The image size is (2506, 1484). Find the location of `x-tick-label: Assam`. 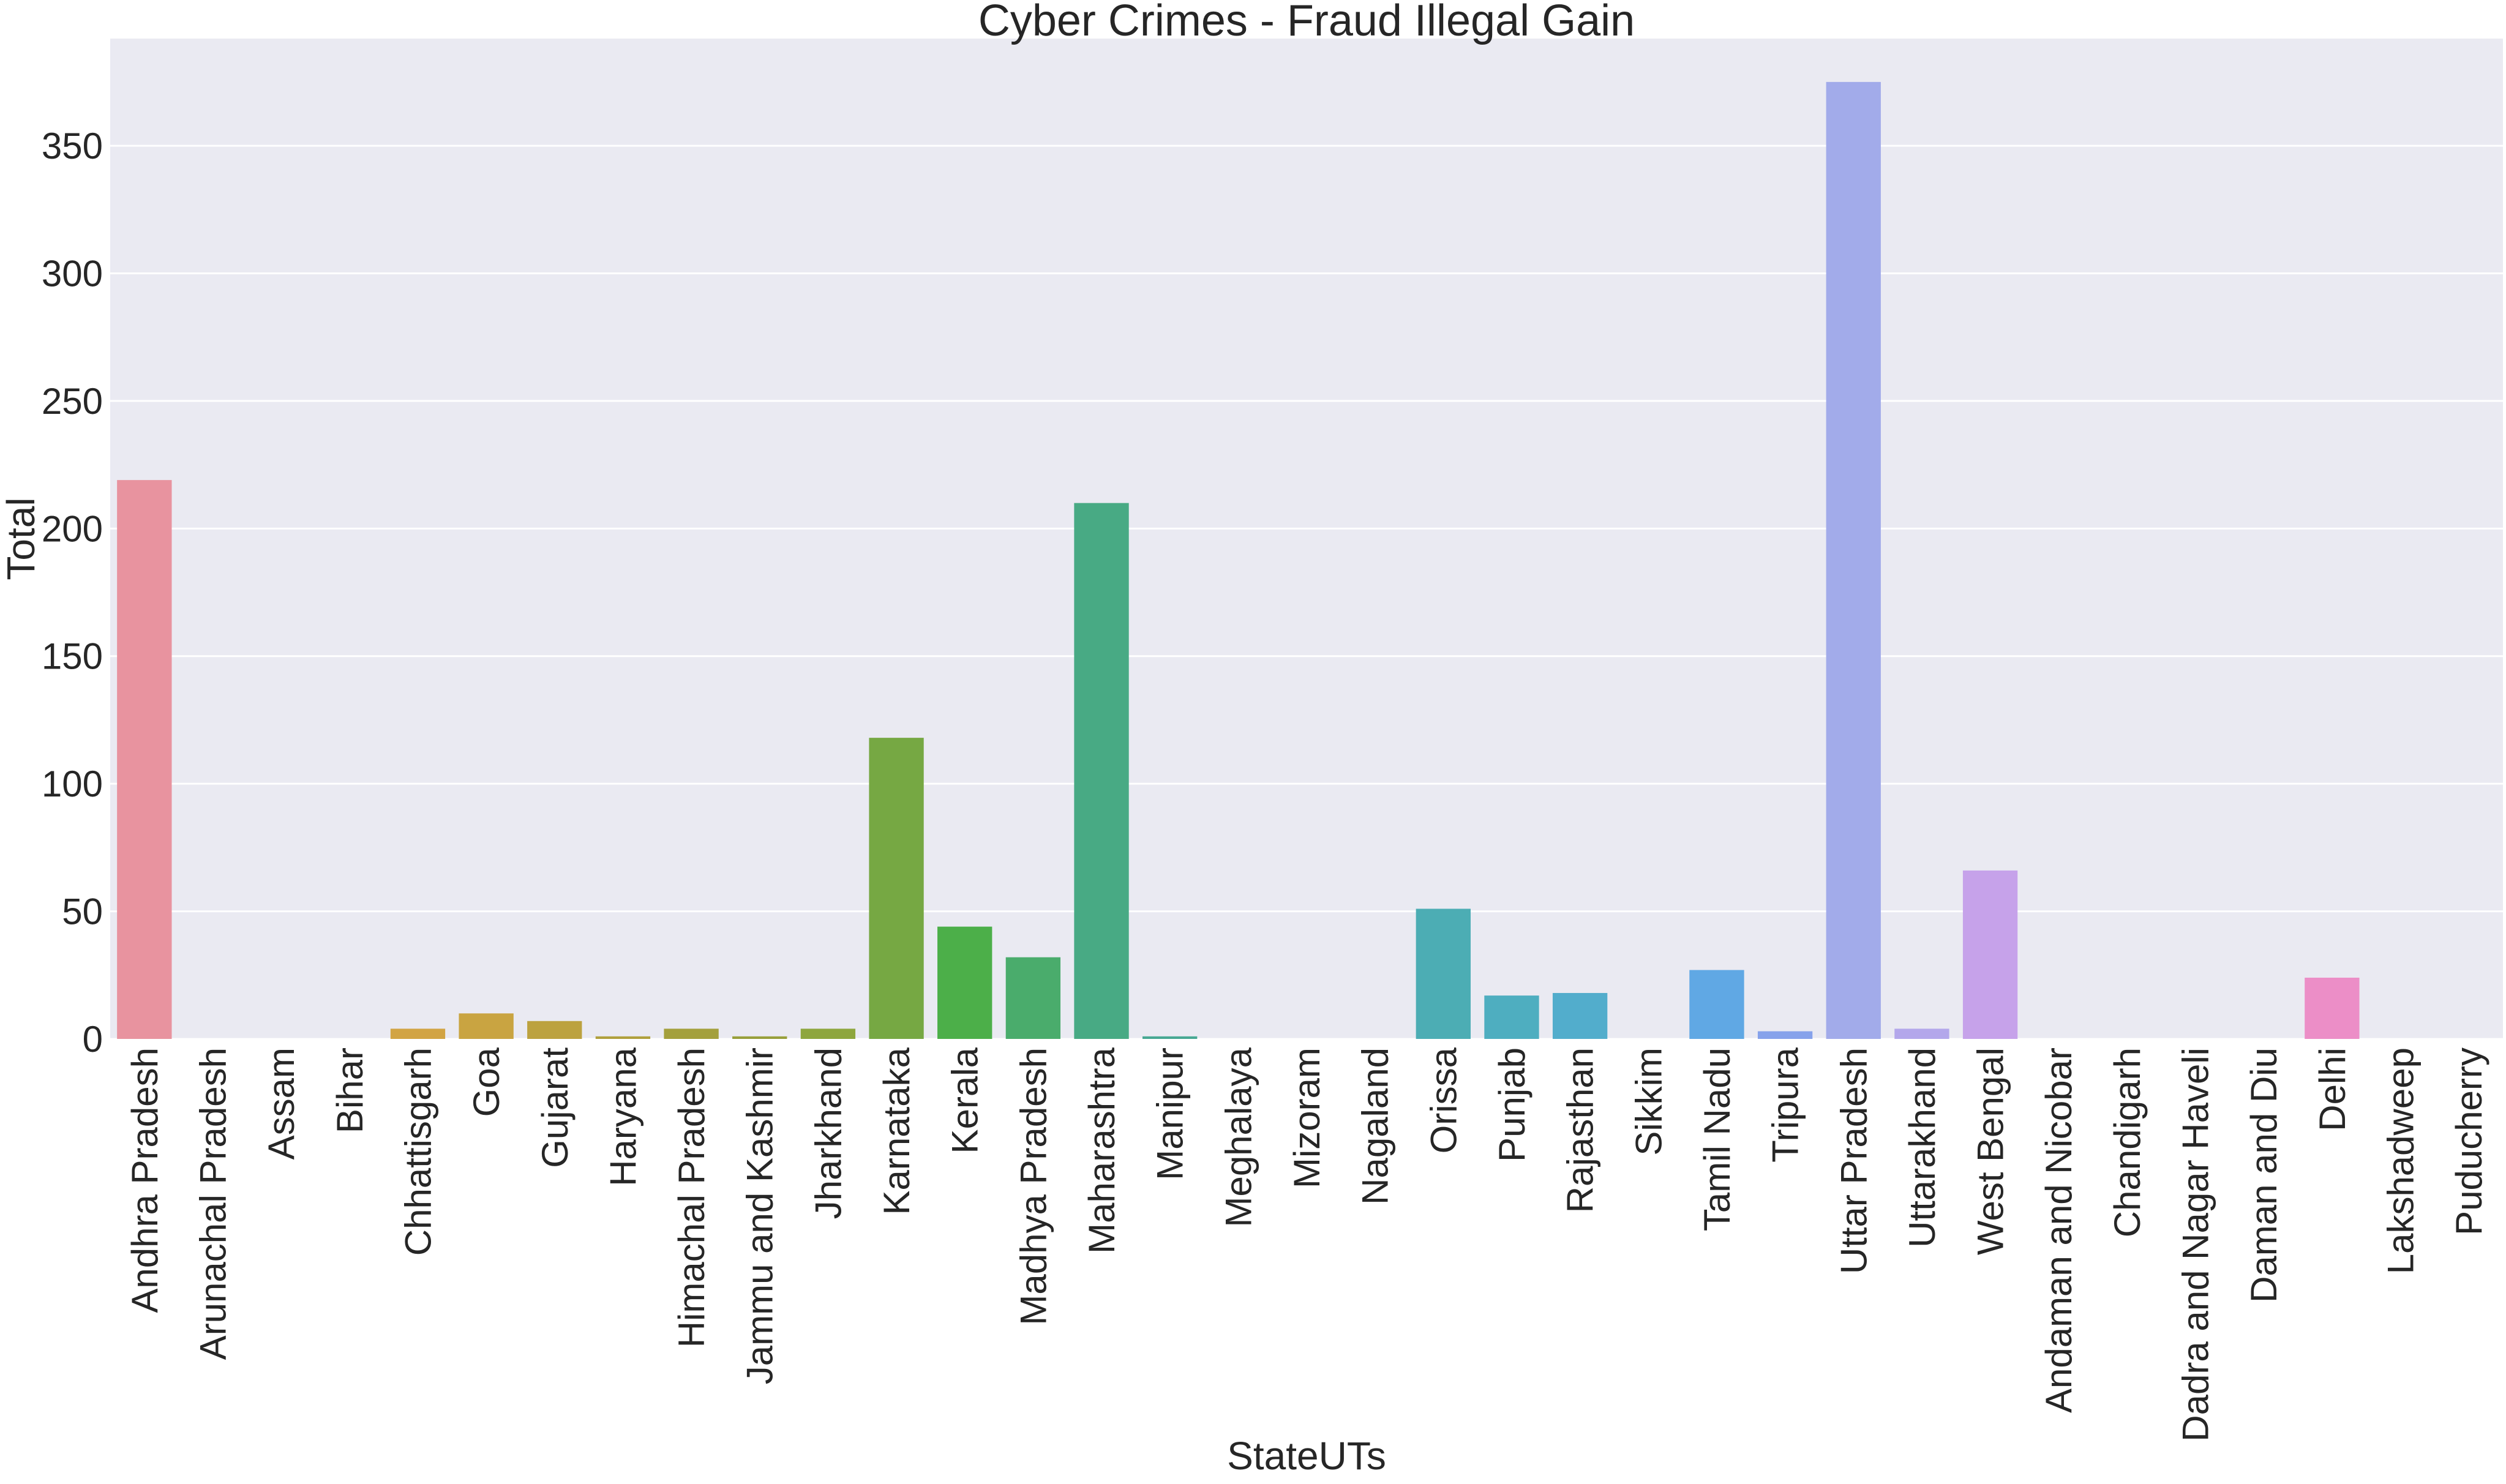

x-tick-label: Assam is located at coordinates (281, 1103).